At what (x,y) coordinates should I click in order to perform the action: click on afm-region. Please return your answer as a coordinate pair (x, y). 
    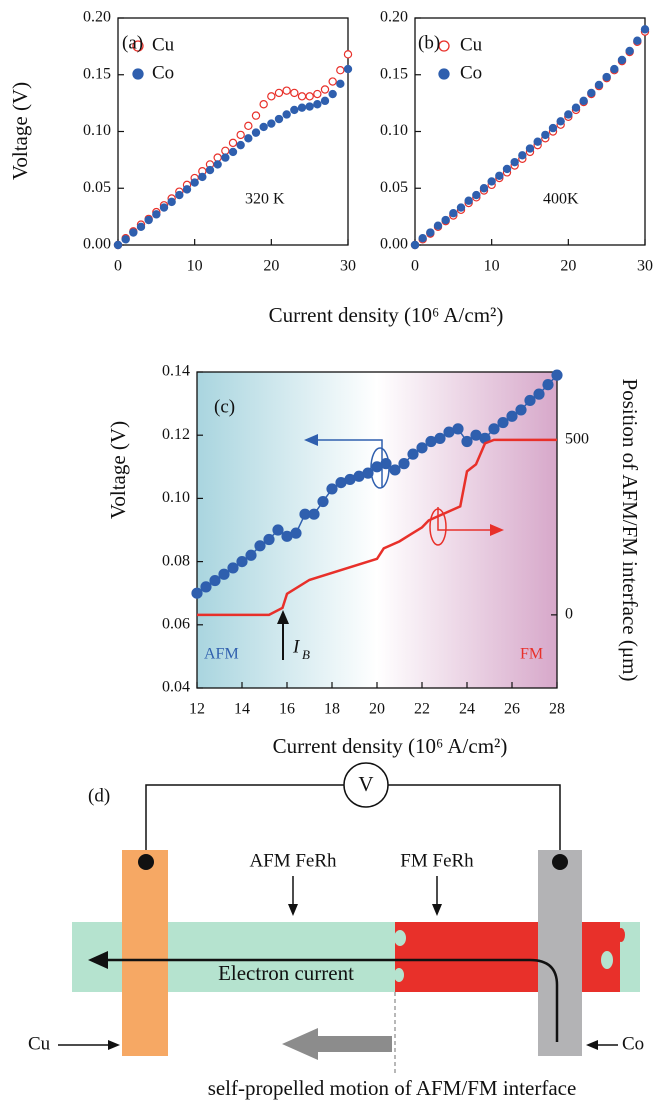
    Looking at the image, I should click on (630, 957).